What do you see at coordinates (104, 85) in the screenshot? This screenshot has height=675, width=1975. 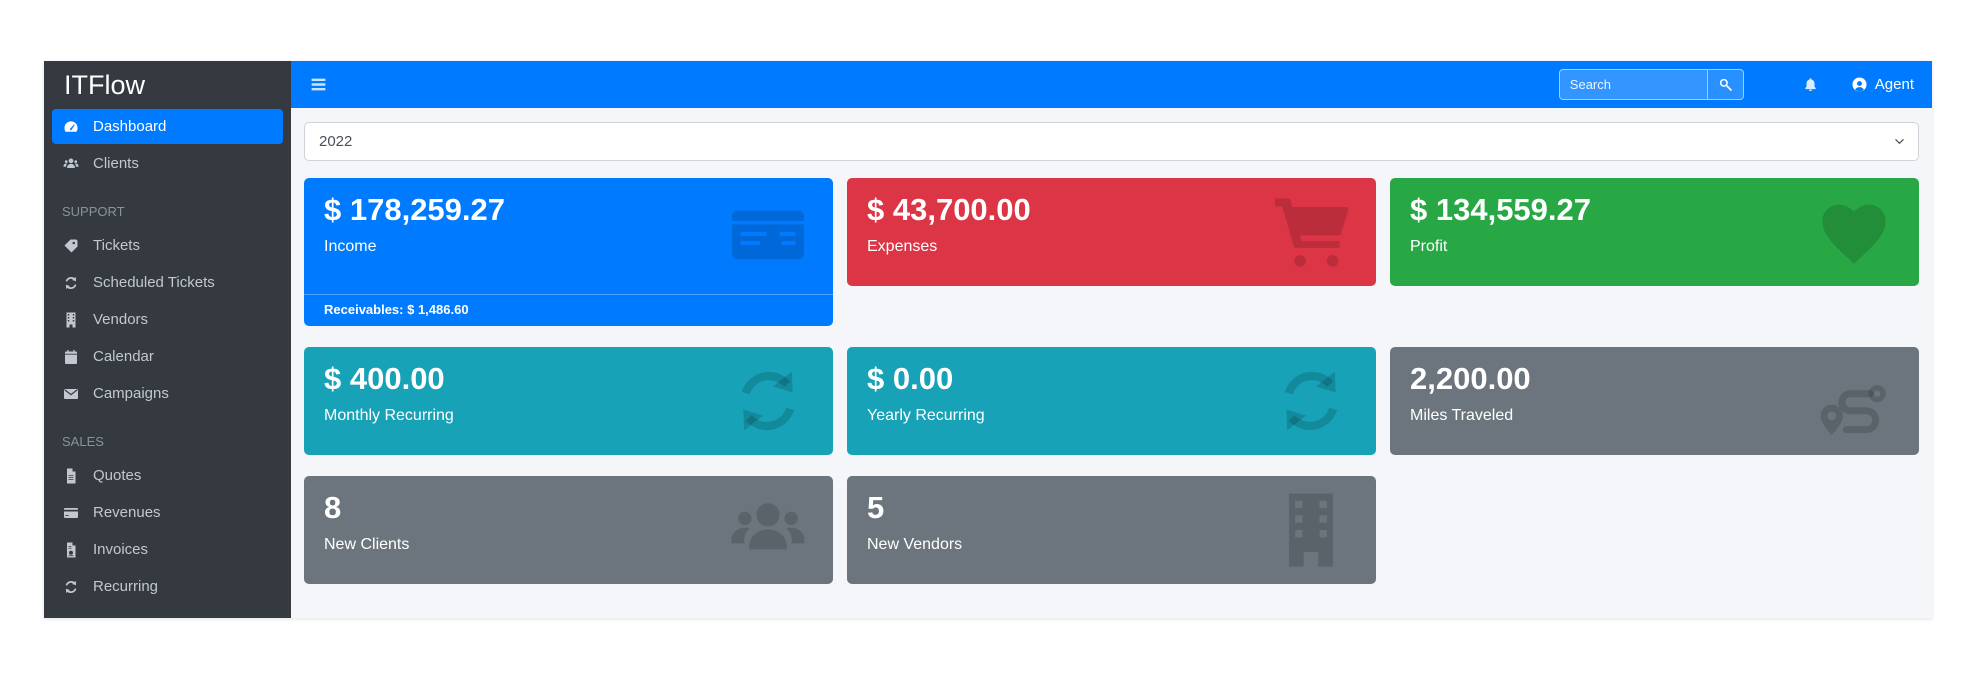 I see `brand-logo: ITFlow` at bounding box center [104, 85].